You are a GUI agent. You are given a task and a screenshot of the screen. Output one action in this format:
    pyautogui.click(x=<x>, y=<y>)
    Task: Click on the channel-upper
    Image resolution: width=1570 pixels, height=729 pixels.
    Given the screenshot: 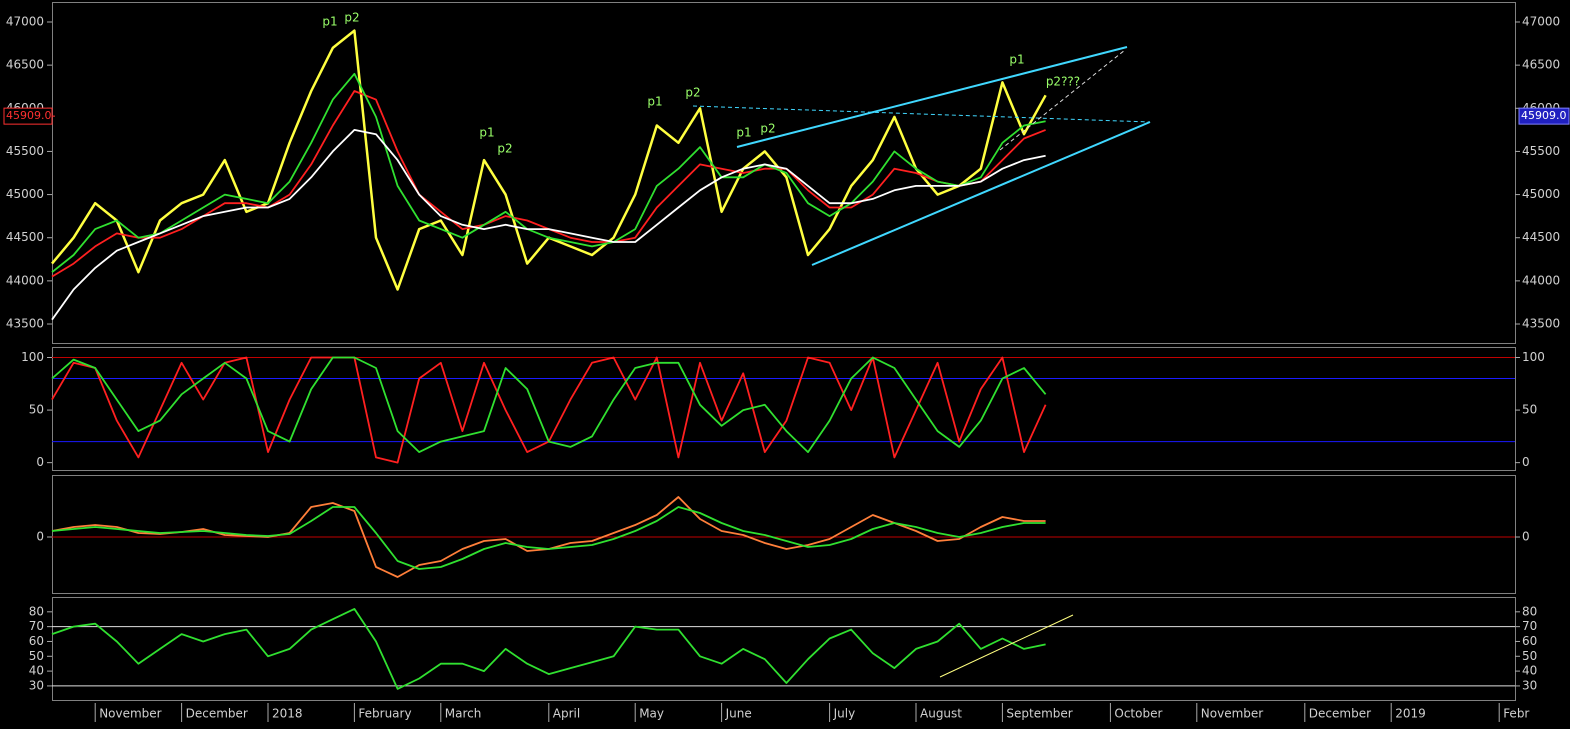 What is the action you would take?
    pyautogui.click(x=932, y=97)
    